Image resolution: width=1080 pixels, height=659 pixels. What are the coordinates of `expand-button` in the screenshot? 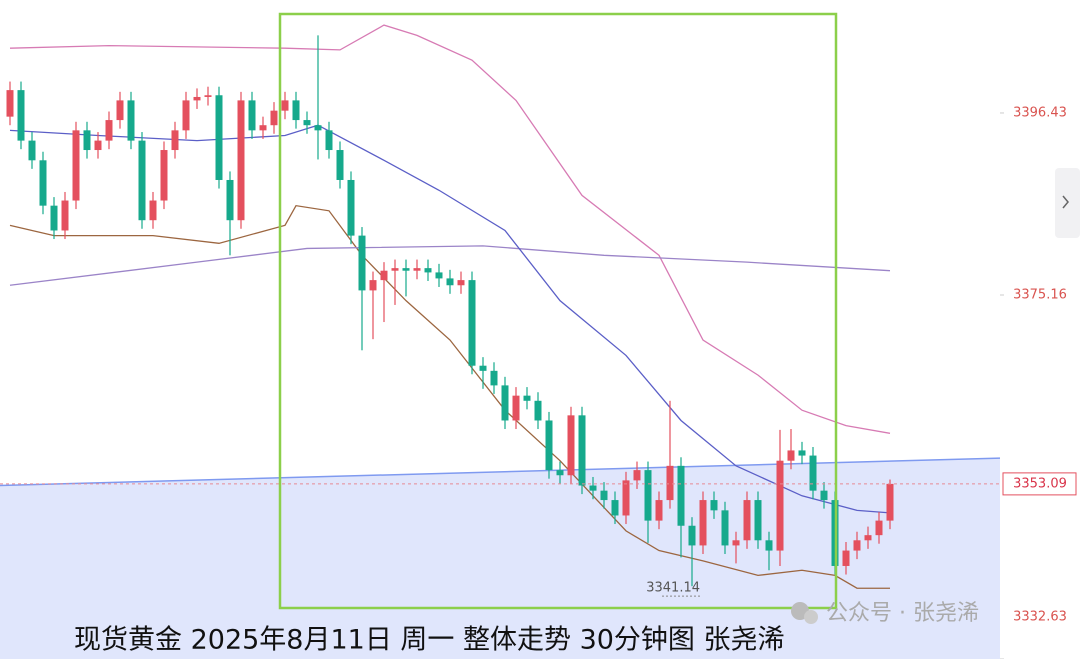 It's located at (1067, 203).